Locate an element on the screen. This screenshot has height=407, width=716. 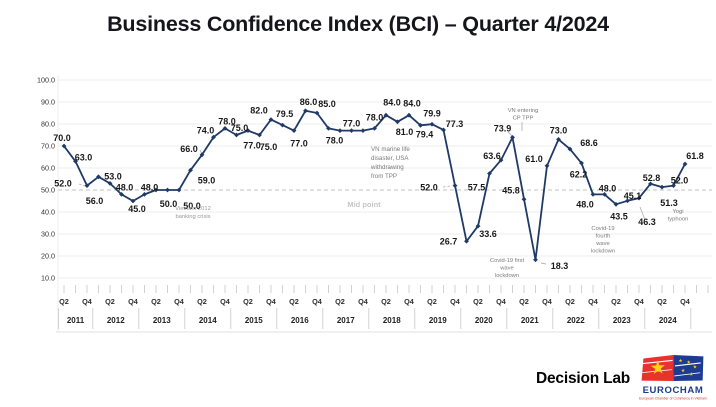
decision-lab-wordmark: Decision Lab is located at coordinates (583, 378).